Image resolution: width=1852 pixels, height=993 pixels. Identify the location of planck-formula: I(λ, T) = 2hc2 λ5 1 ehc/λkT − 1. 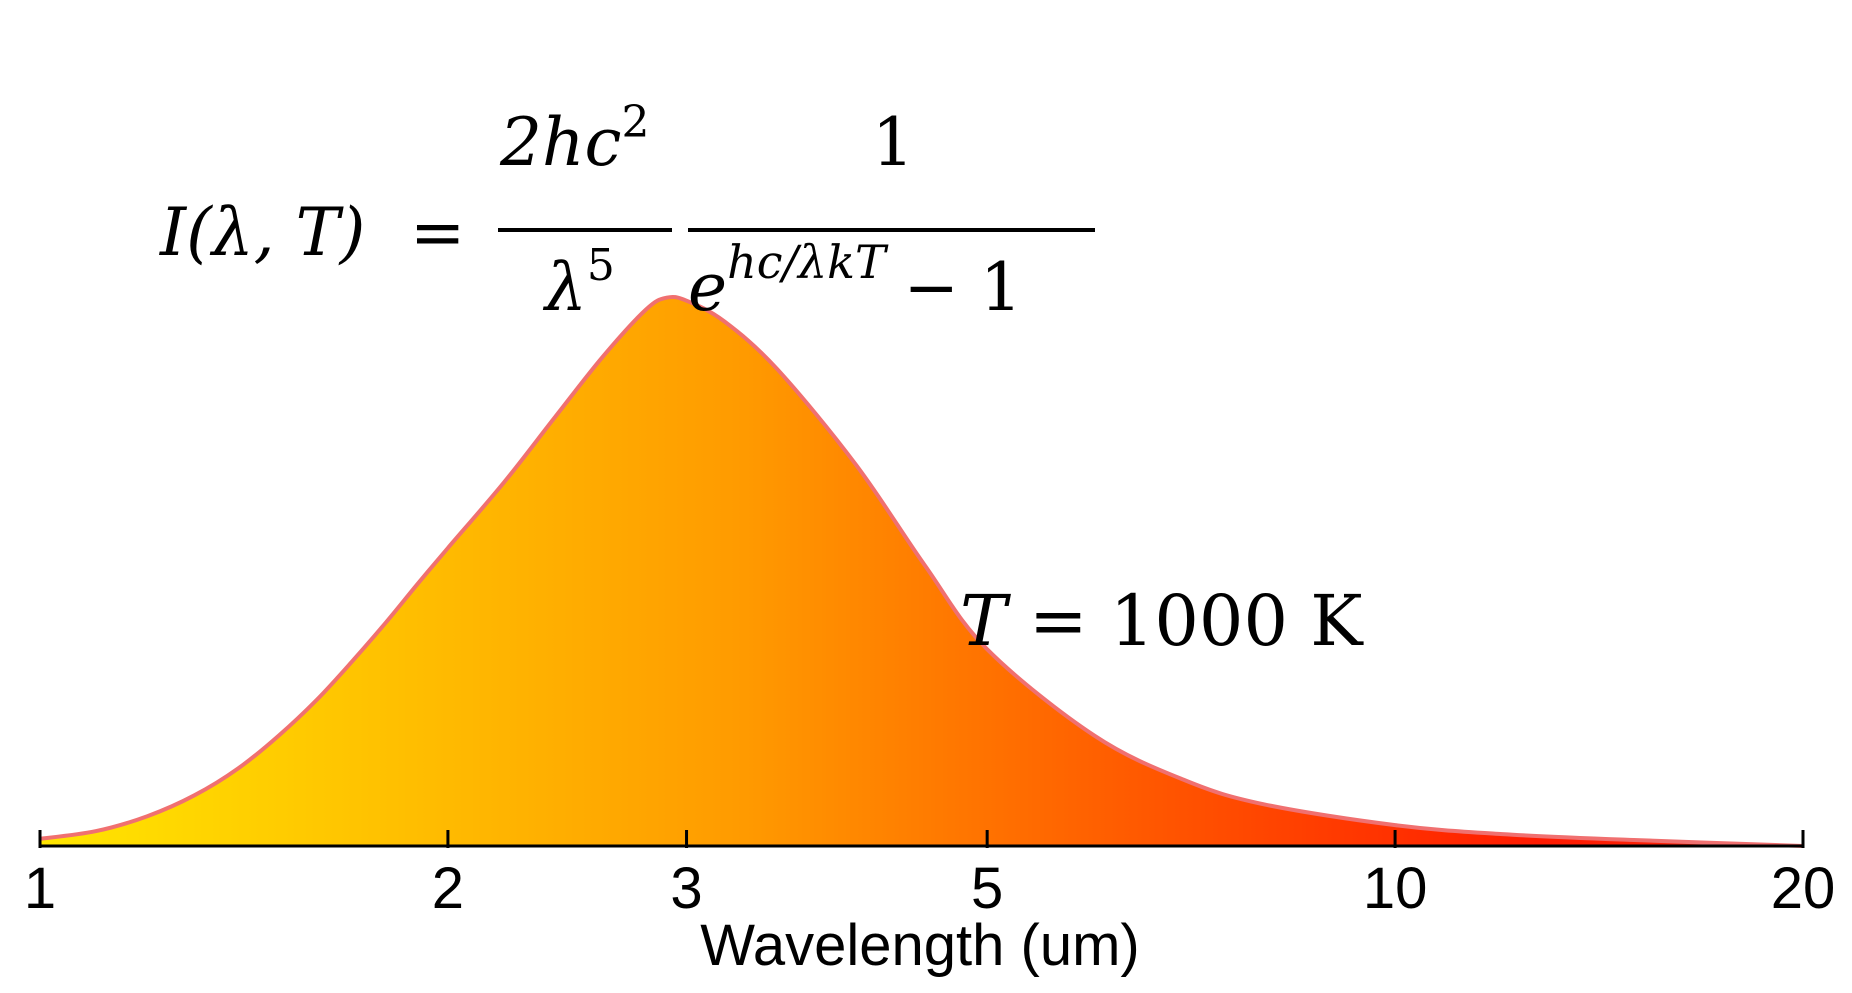
(627, 211).